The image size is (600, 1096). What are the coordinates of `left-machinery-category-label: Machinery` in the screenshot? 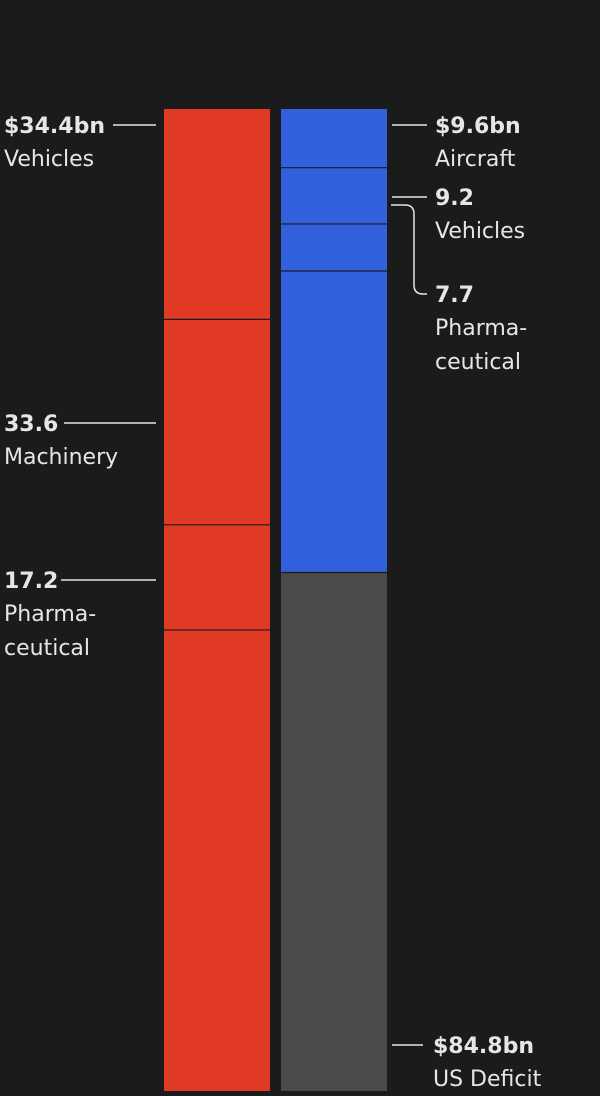 It's located at (61, 457).